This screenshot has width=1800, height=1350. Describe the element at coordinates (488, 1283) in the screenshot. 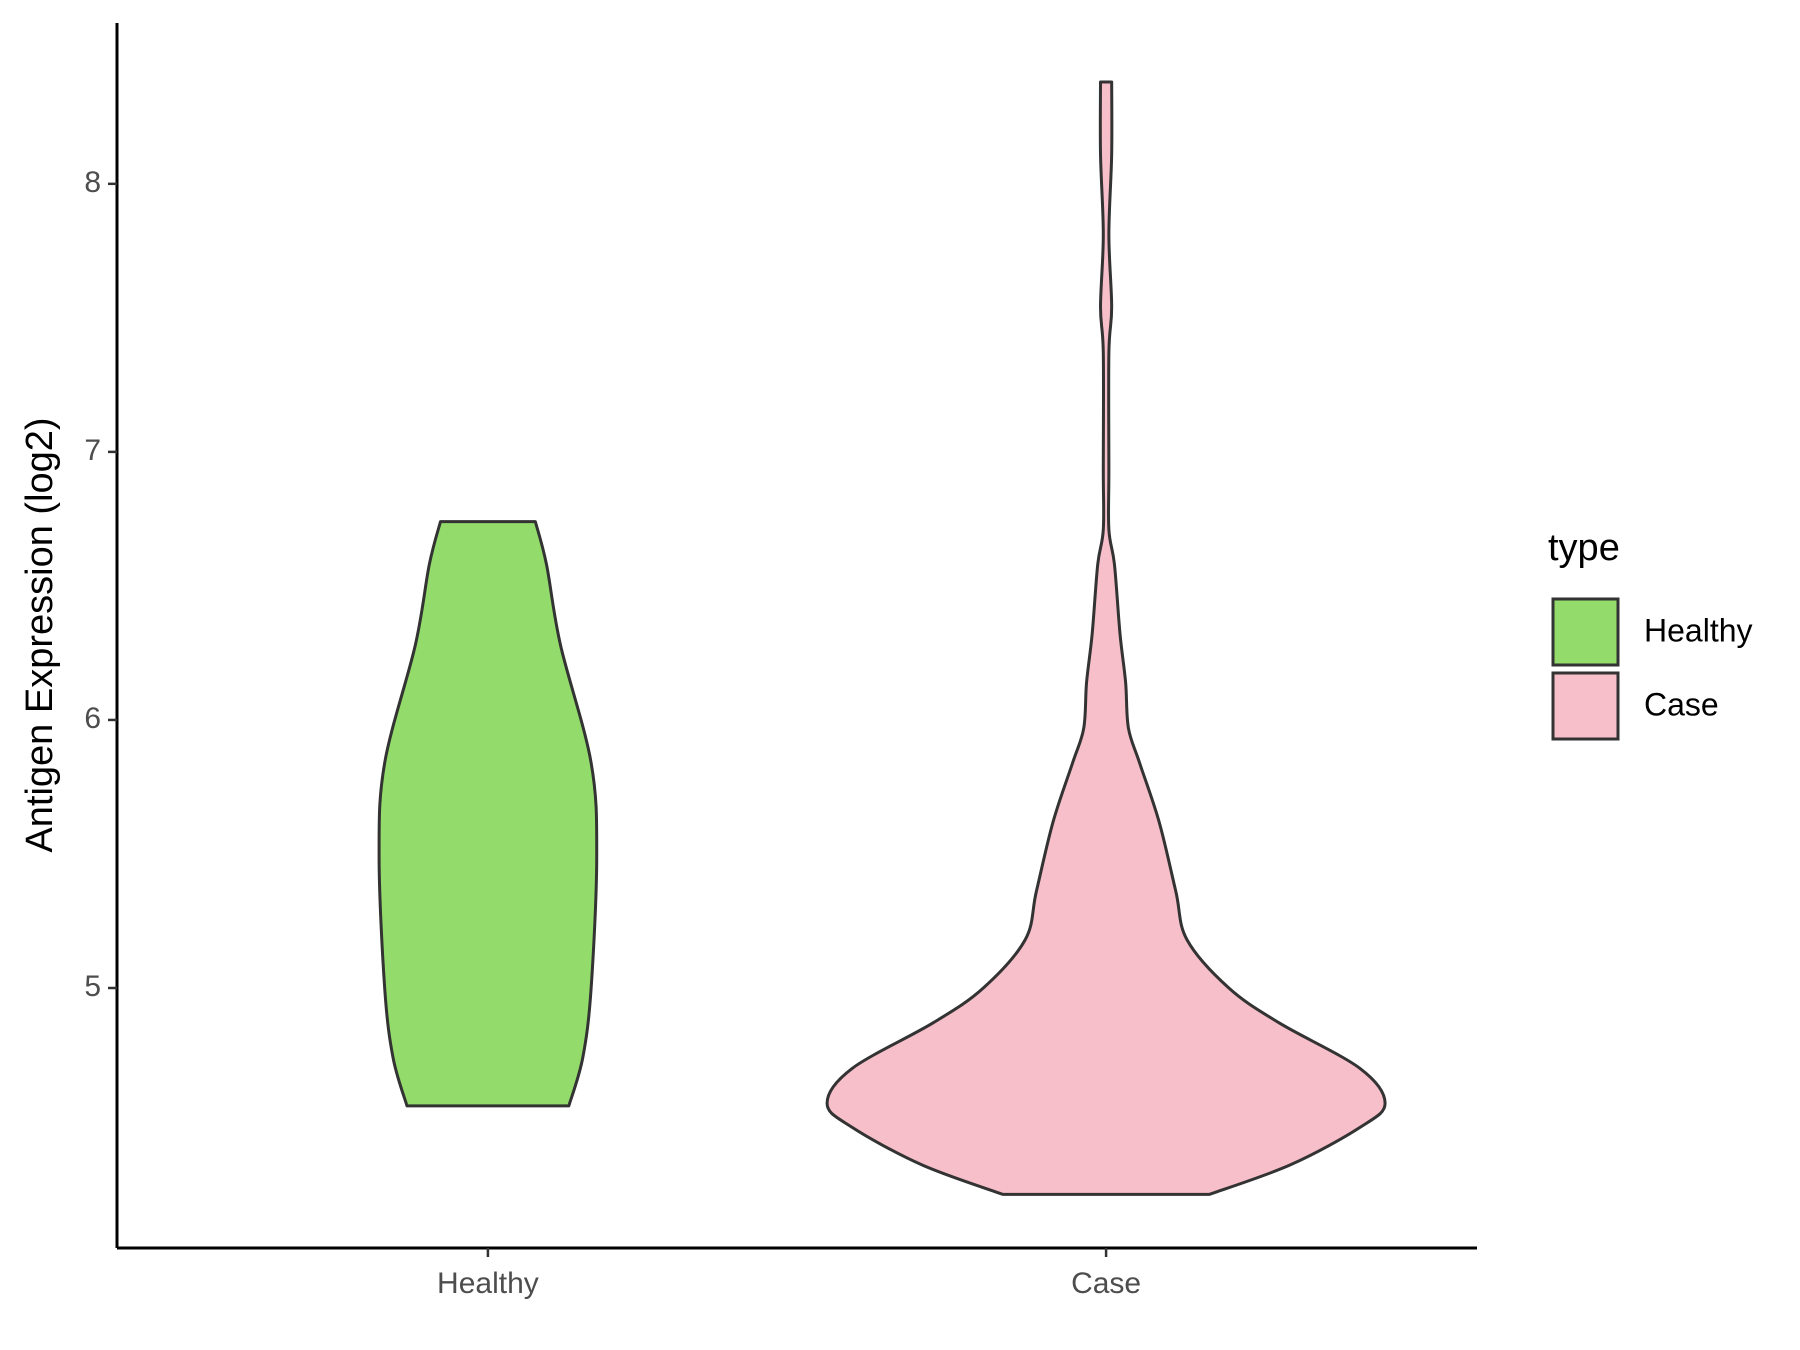

I see `x-tick-label: Healthy` at that location.